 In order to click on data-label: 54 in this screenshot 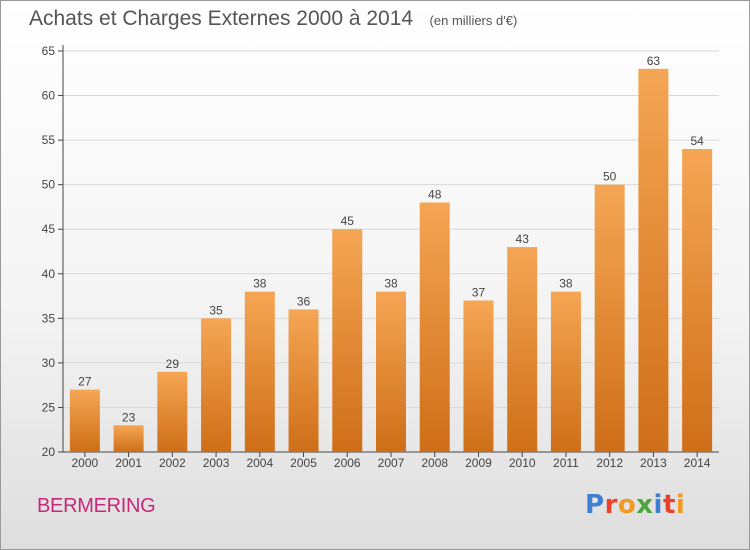, I will do `click(697, 141)`.